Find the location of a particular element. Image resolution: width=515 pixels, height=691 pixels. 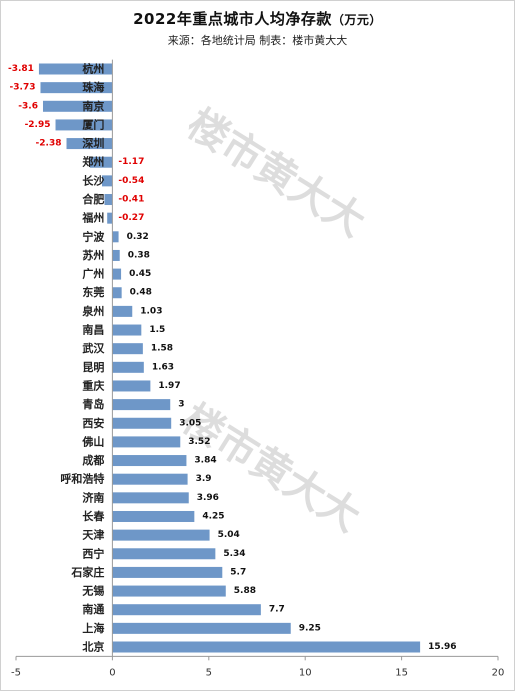

value-label: -0.41 is located at coordinates (131, 200).